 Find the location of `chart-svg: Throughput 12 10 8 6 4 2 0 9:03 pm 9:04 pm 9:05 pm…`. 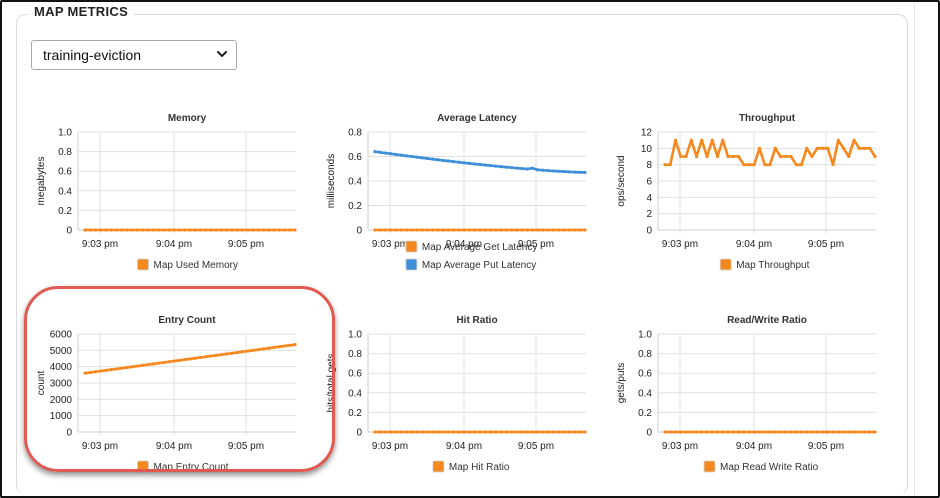

chart-svg: Throughput 12 10 8 6 4 2 0 9:03 pm 9:04 pm 9:05 pm… is located at coordinates (746, 192).